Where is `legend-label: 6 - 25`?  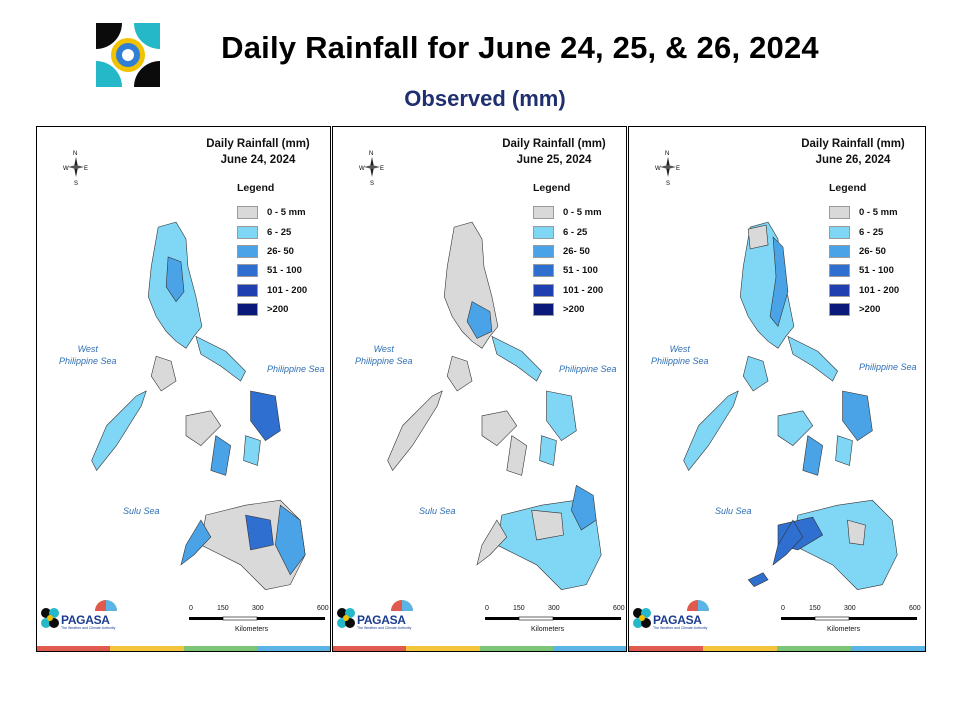 legend-label: 6 - 25 is located at coordinates (575, 232).